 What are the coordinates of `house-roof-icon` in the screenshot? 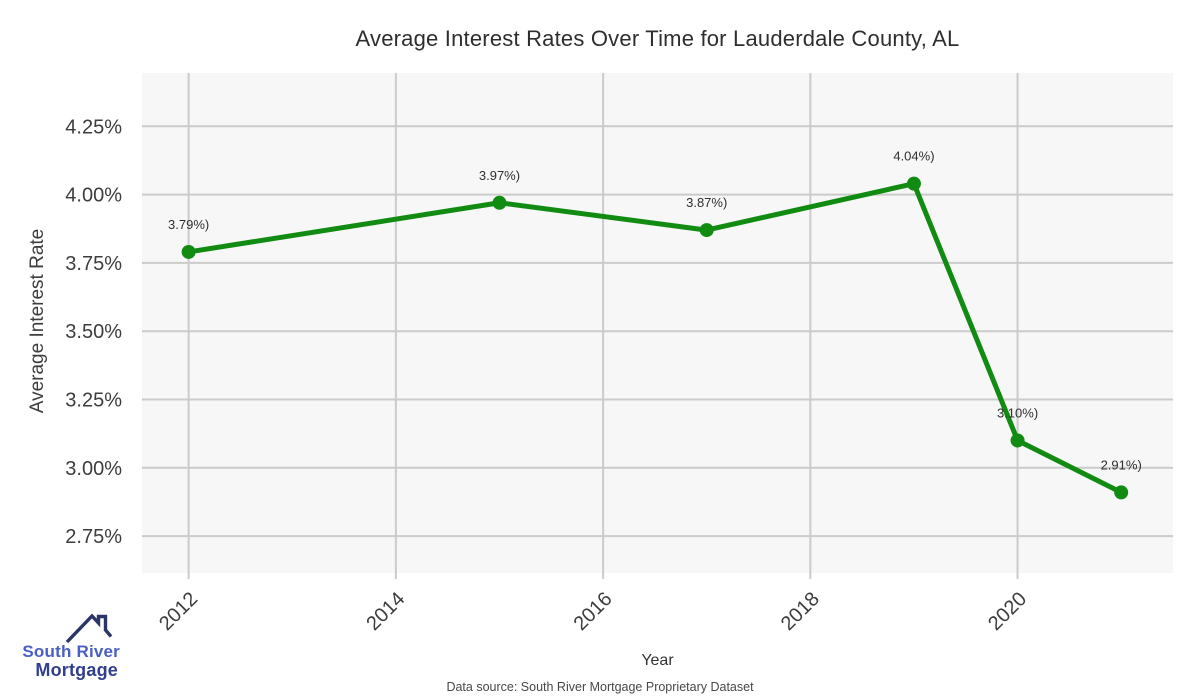 It's located at (89, 628).